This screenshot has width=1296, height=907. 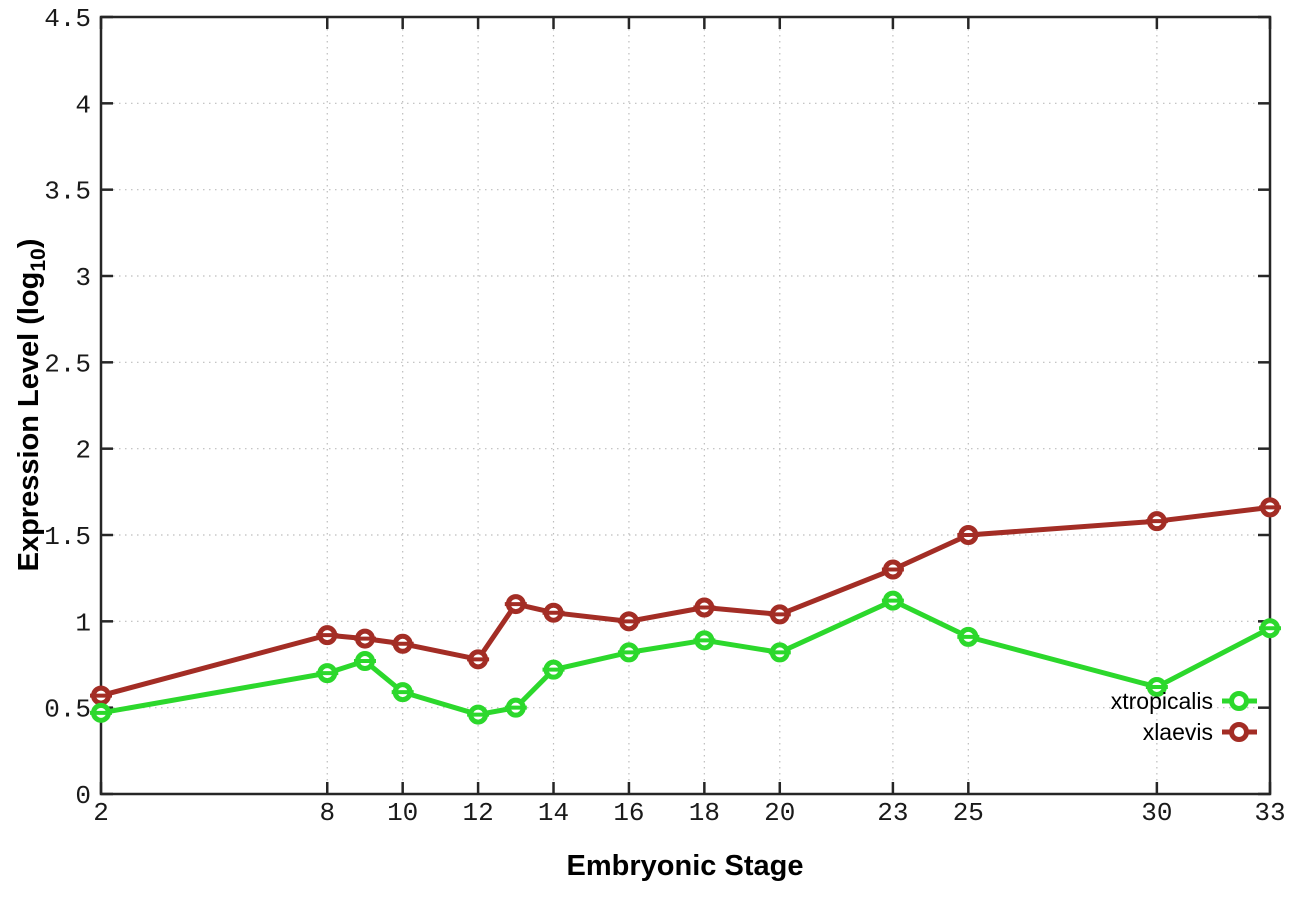 I want to click on y-tick-label: 2, so click(x=83, y=451).